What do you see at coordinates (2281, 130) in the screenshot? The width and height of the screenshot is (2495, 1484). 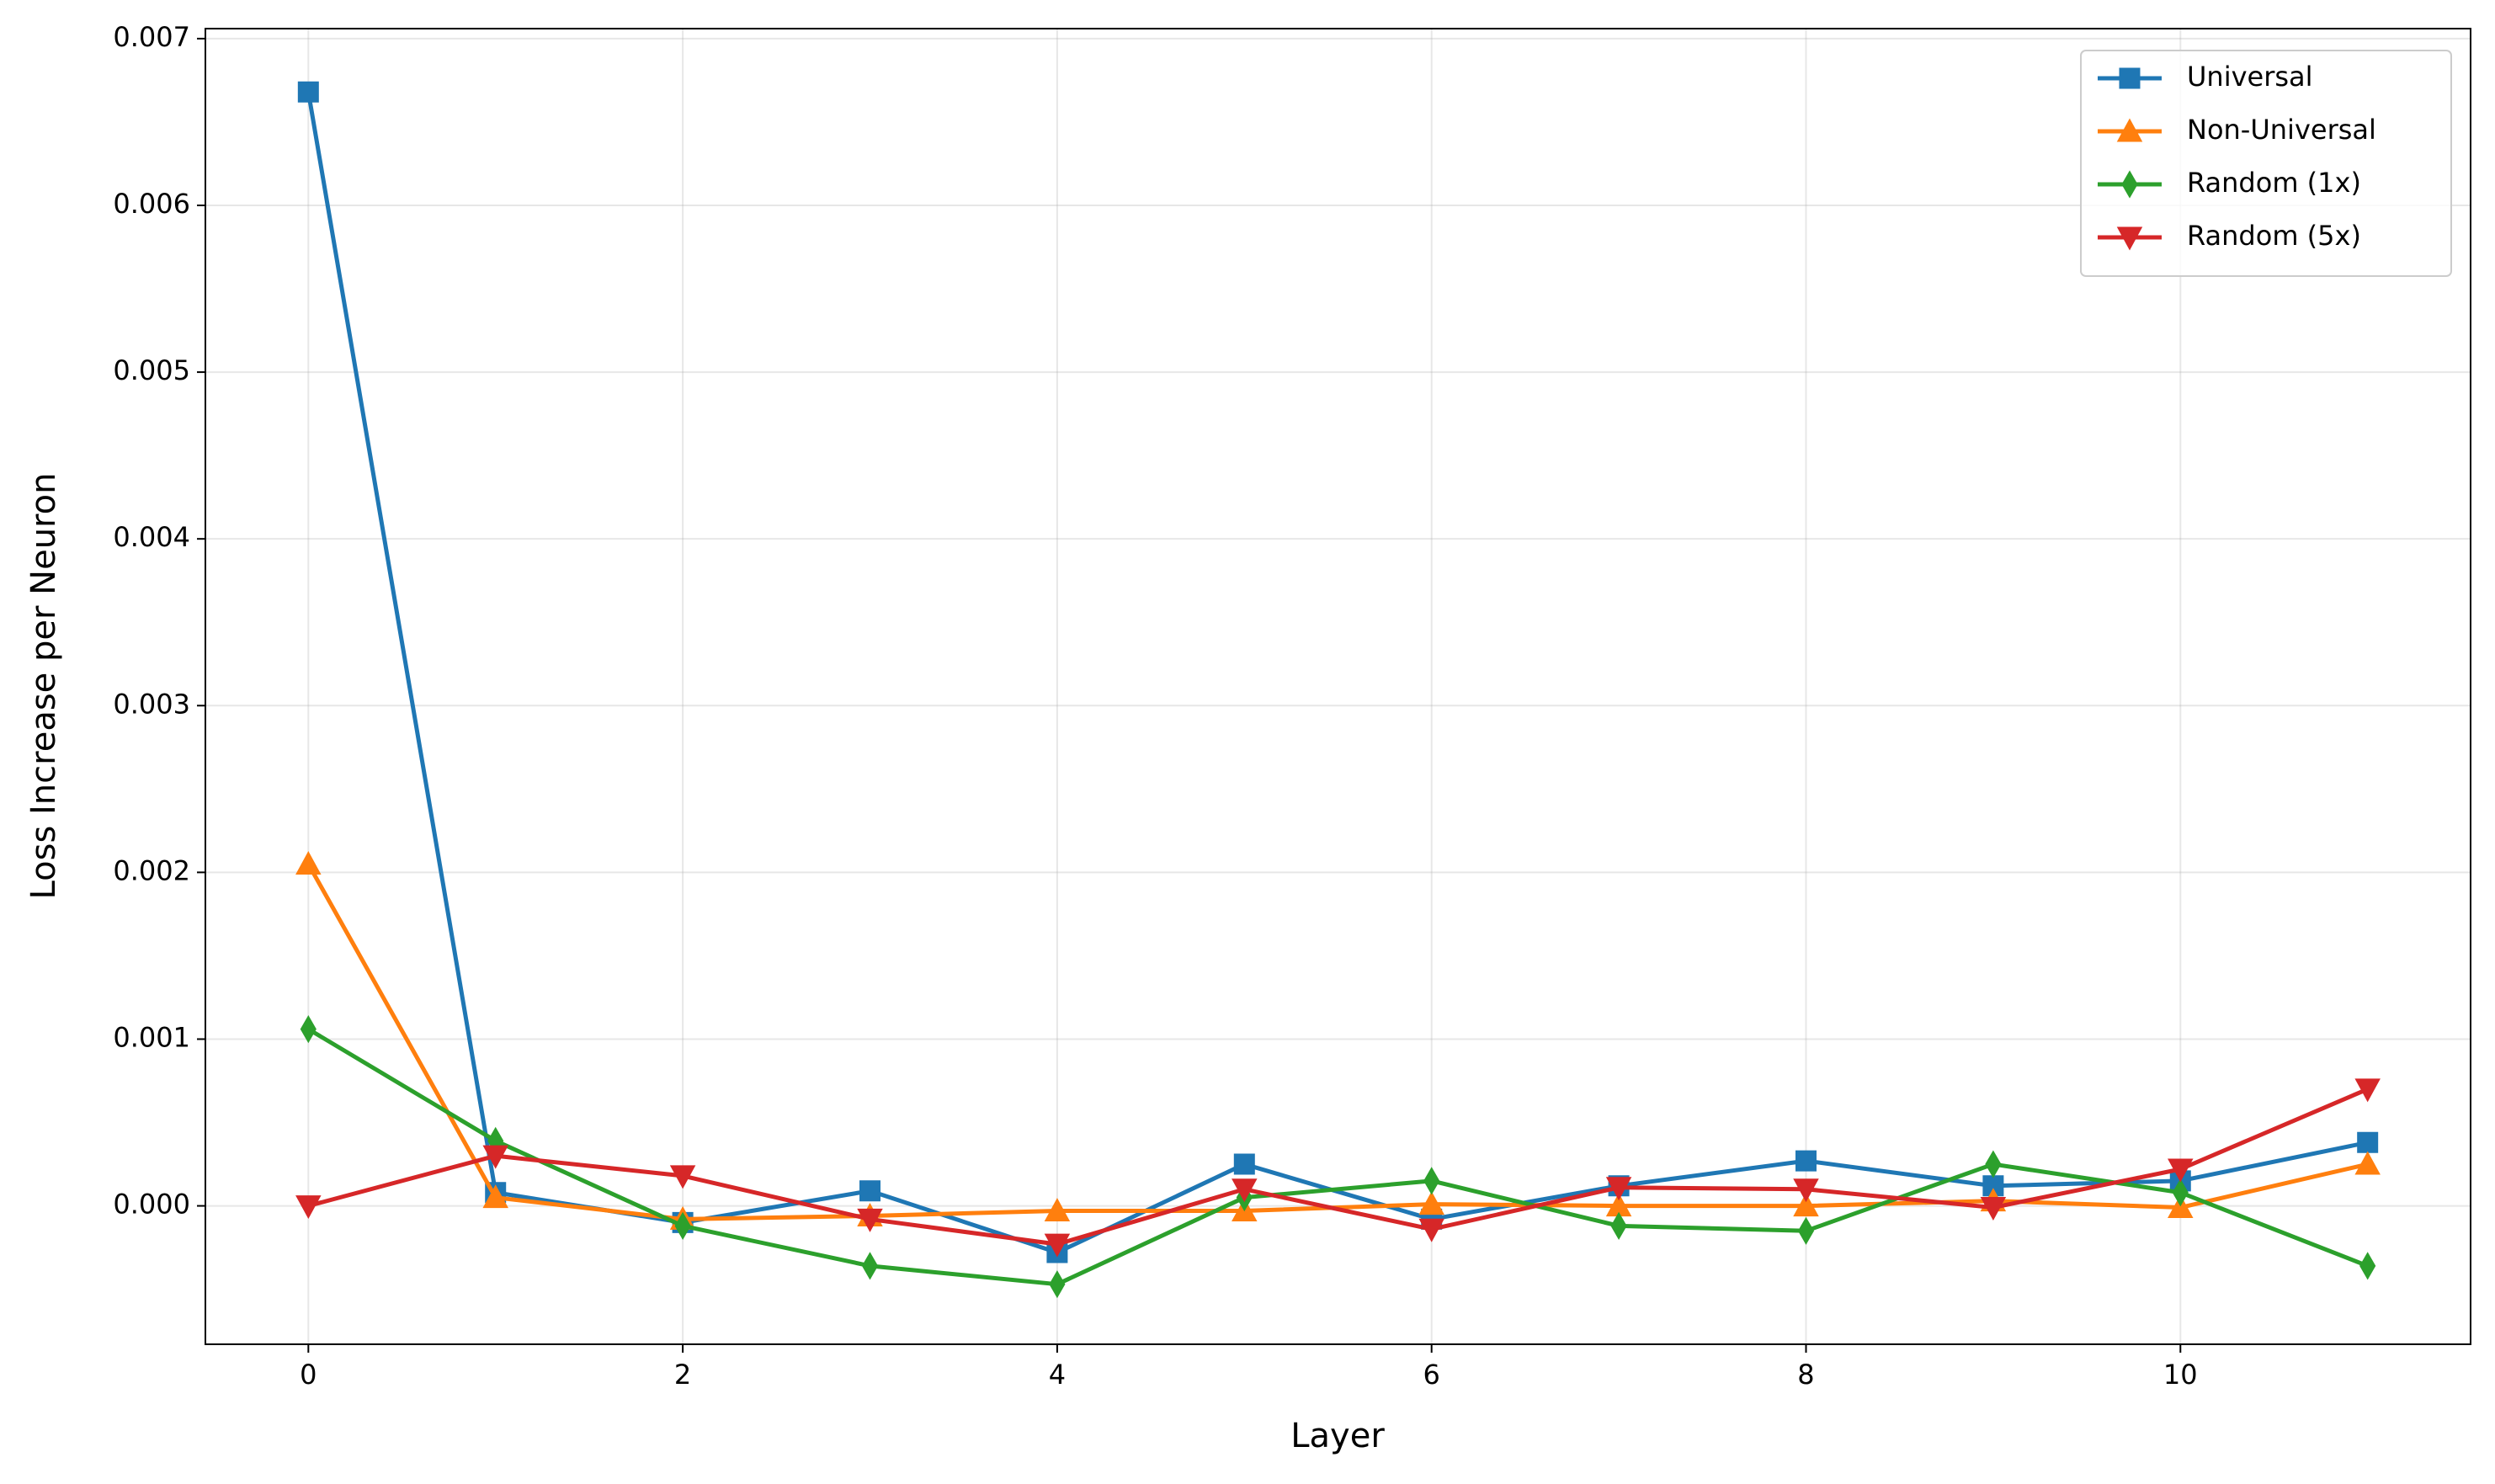 I see `legend-label: Non-Universal` at bounding box center [2281, 130].